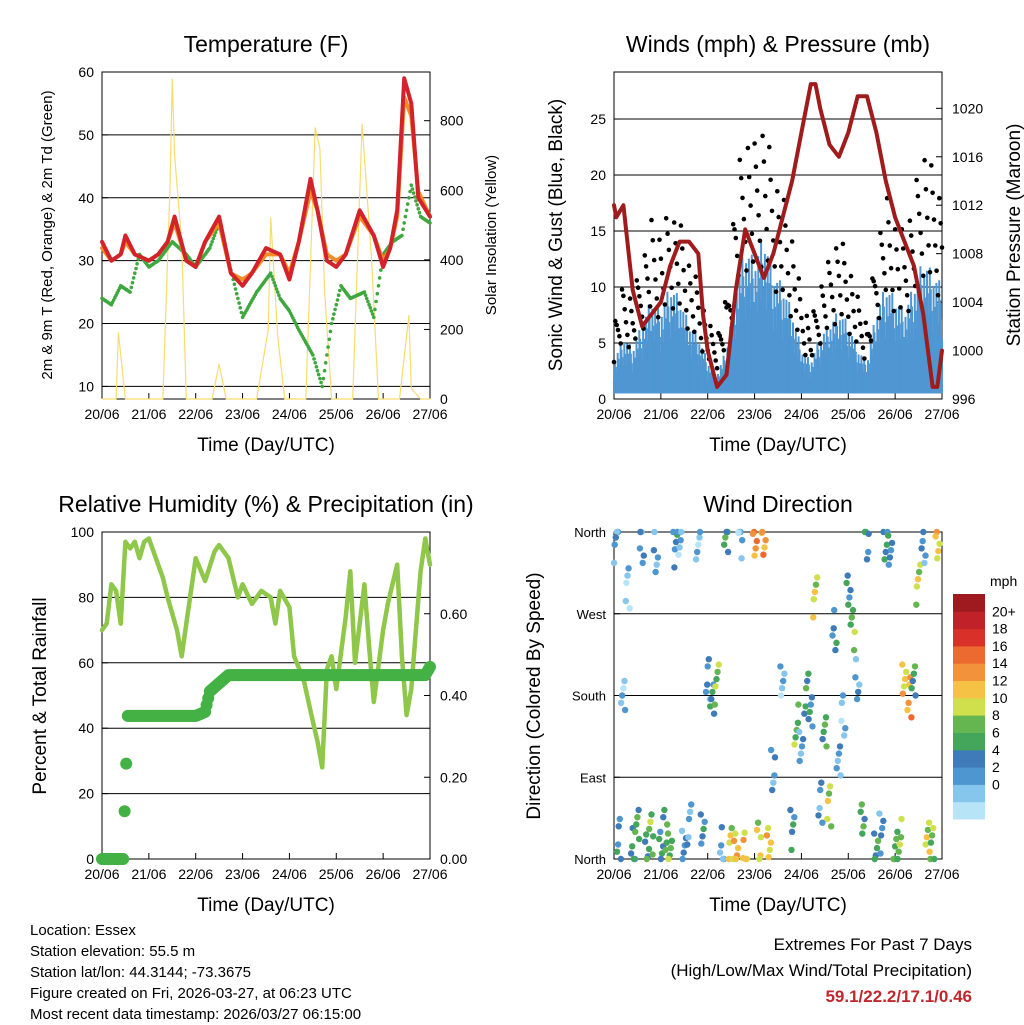 The height and width of the screenshot is (1025, 1024). Describe the element at coordinates (707, 874) in the screenshot. I see `x-tick-label: 22/06` at that location.